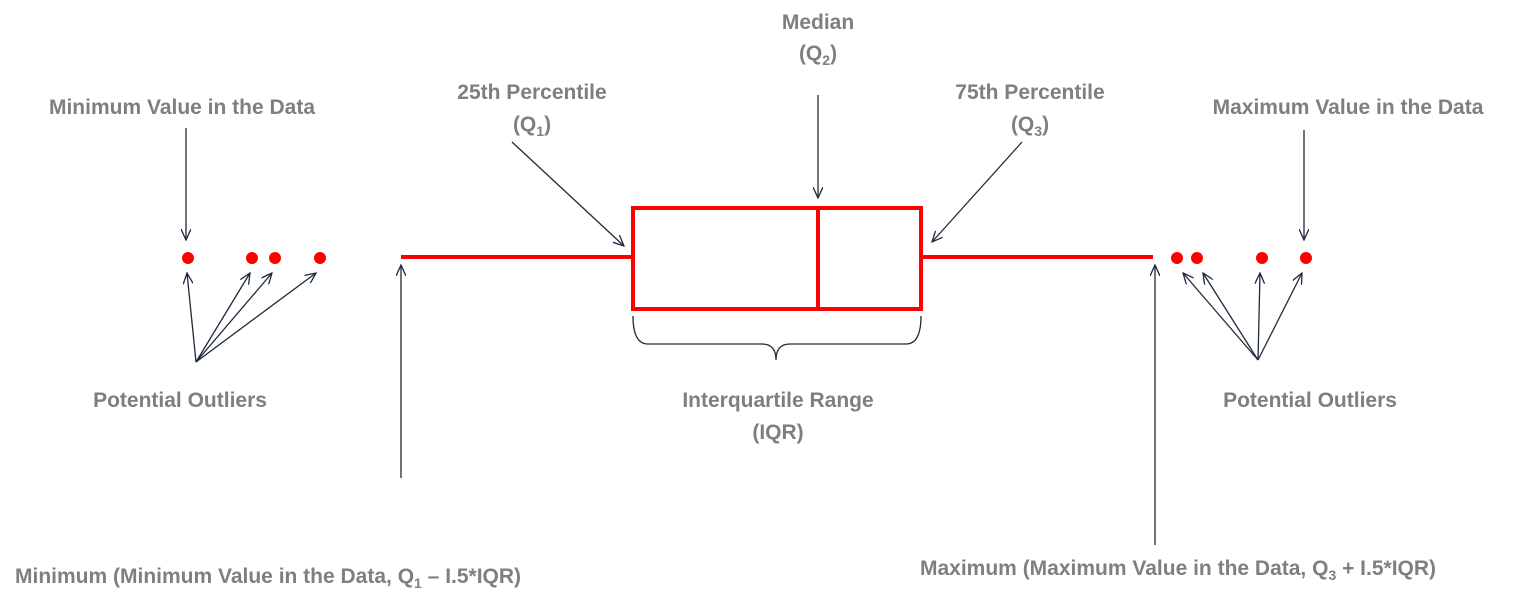 The width and height of the screenshot is (1536, 602). What do you see at coordinates (818, 22) in the screenshot?
I see `median-title: Median` at bounding box center [818, 22].